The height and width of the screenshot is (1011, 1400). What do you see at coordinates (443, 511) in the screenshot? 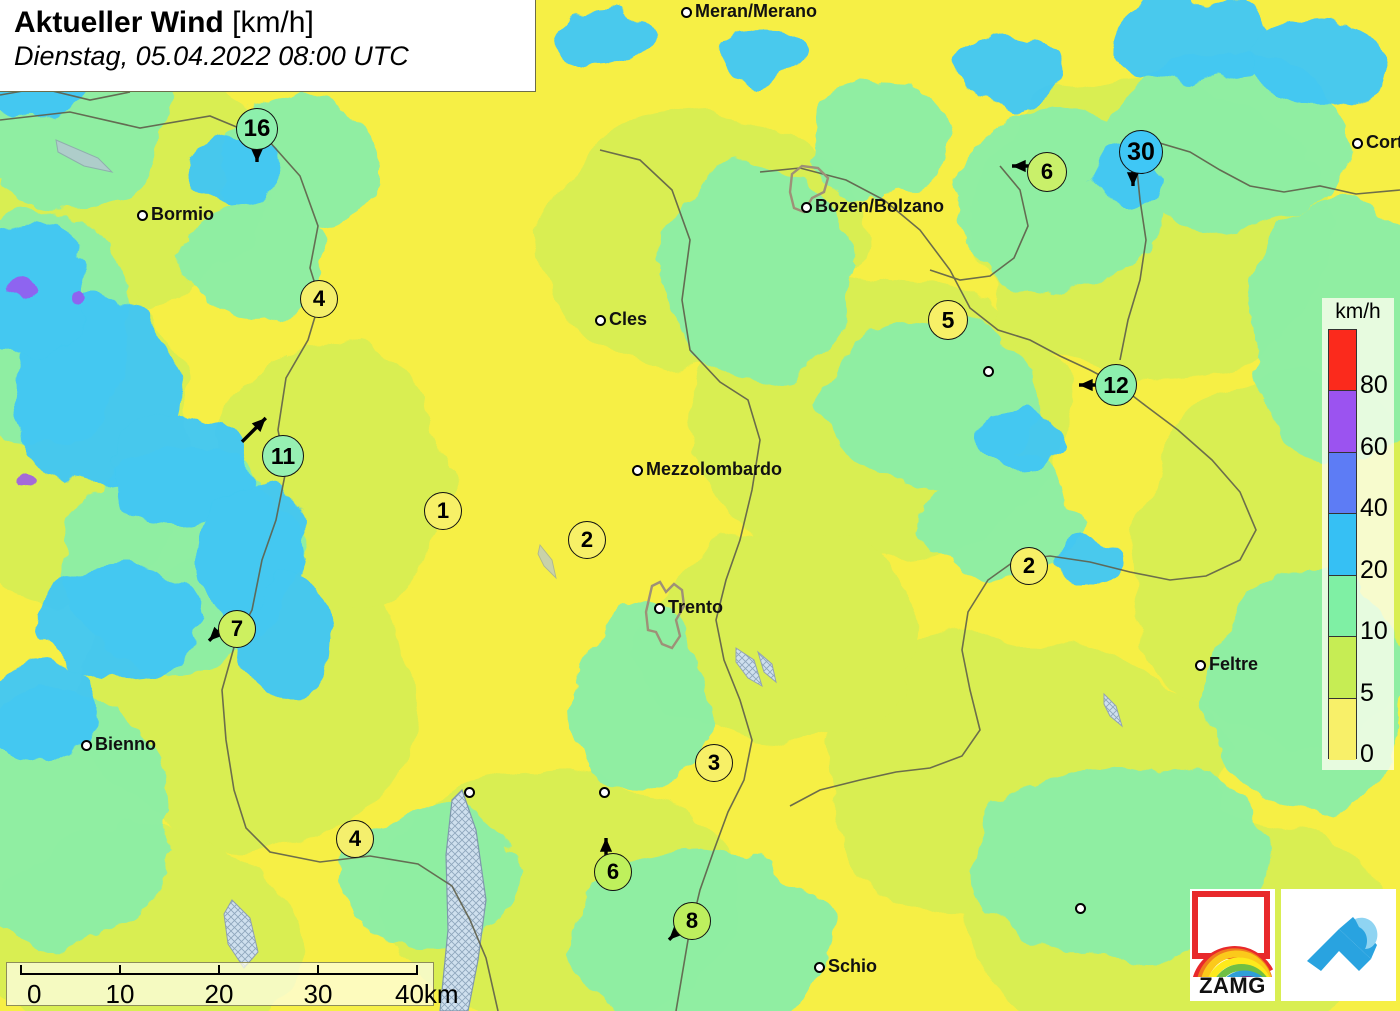
I see `wind-speed-badge: 1` at bounding box center [443, 511].